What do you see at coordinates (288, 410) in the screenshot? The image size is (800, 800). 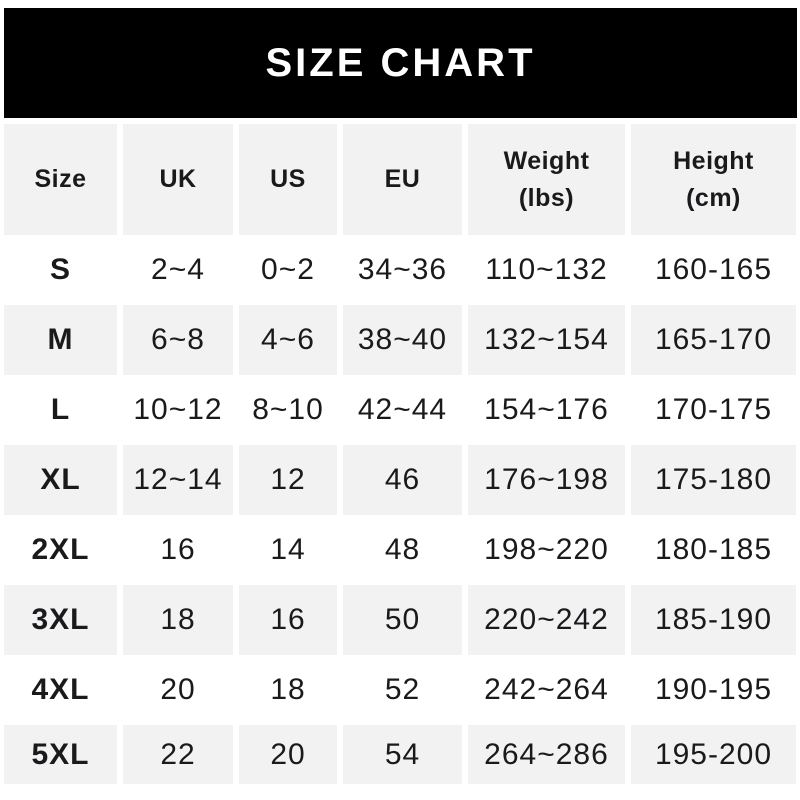 I see `value-cell: 8~10` at bounding box center [288, 410].